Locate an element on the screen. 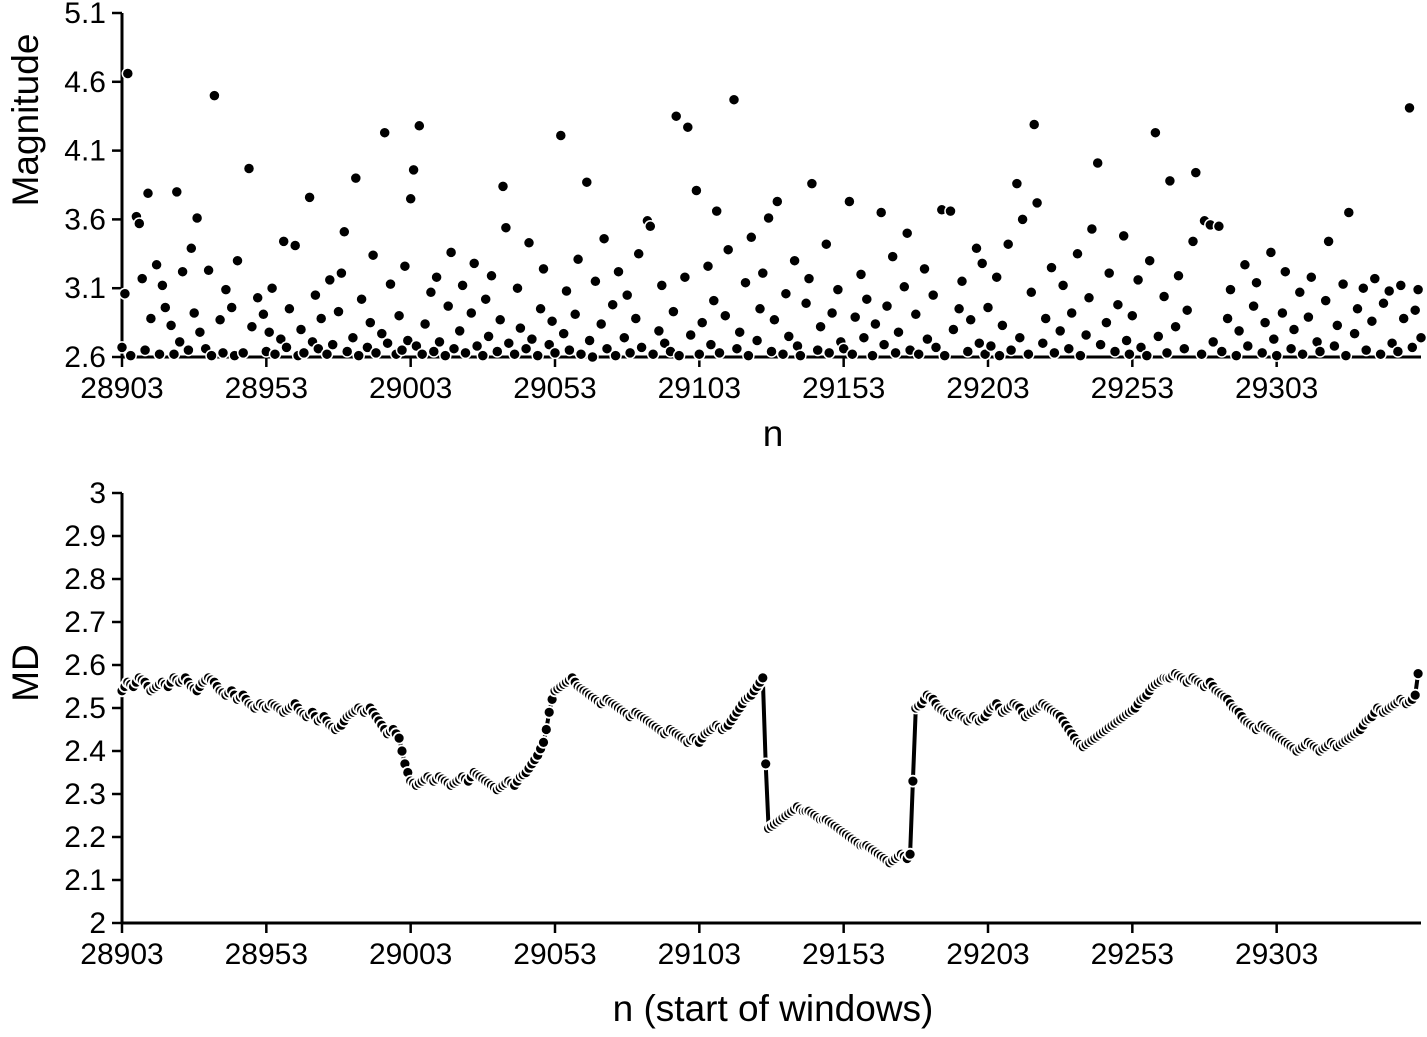 This screenshot has height=1037, width=1427. x-tick-label: 28903 is located at coordinates (121, 954).